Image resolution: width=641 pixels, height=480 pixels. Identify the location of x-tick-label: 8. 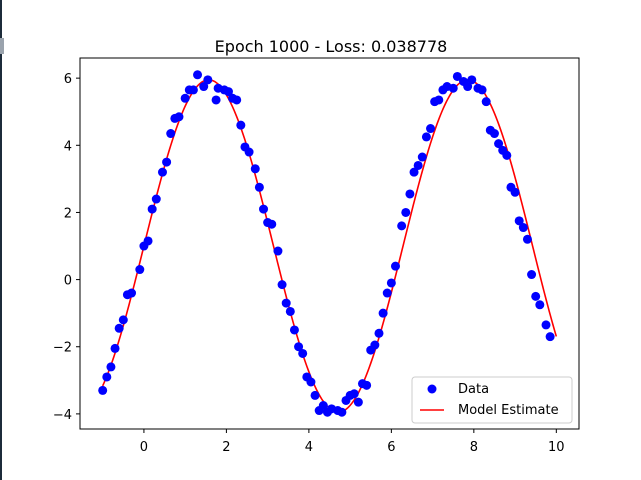
(474, 447).